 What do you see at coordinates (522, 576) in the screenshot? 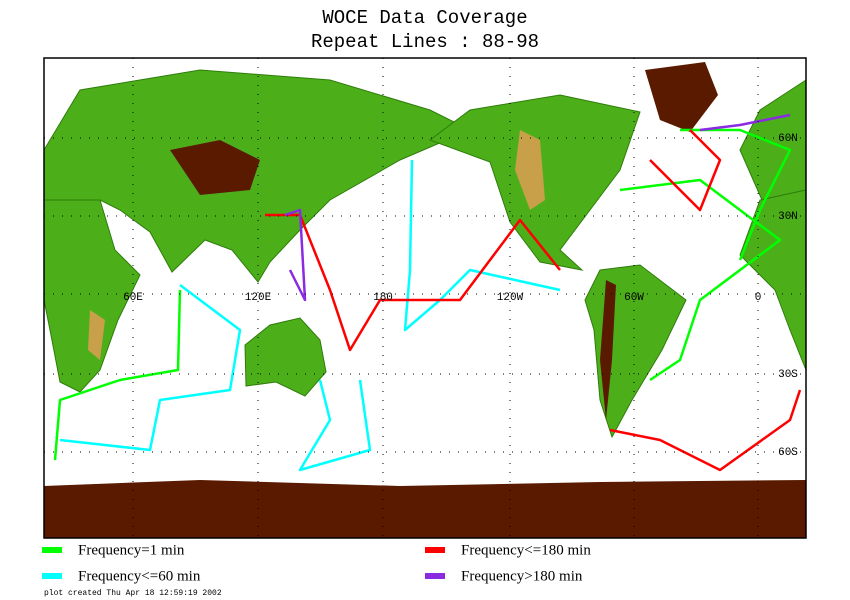
I see `legend-label: Frequency>180 min` at bounding box center [522, 576].